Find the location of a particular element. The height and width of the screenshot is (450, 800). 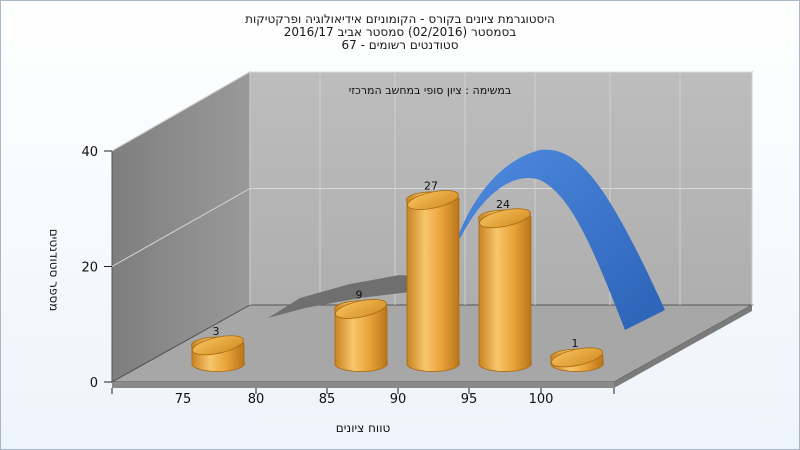

y-tick-label: 40 is located at coordinates (89, 152).